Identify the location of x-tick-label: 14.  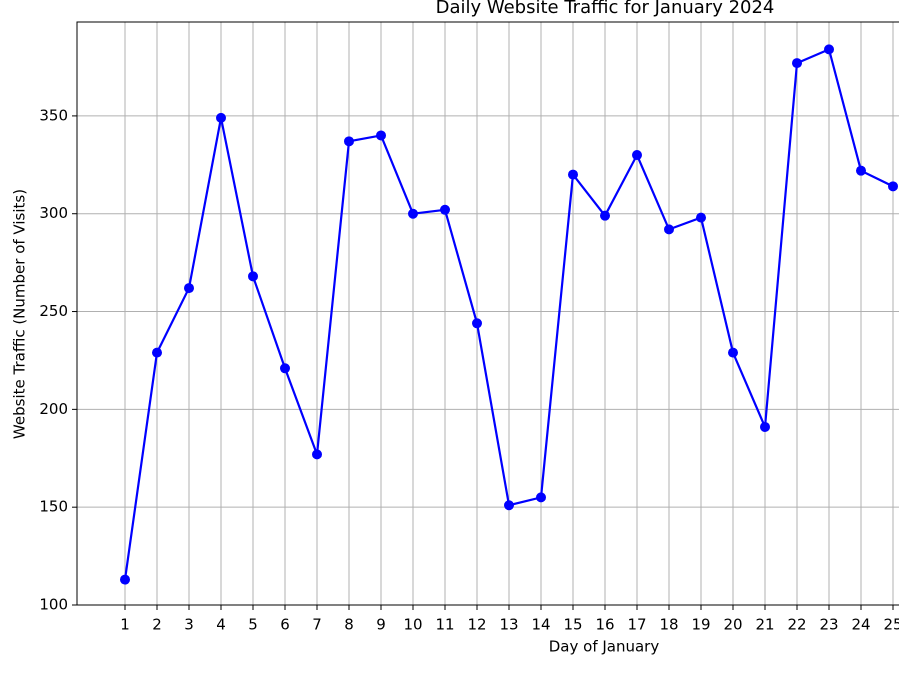
(540, 625).